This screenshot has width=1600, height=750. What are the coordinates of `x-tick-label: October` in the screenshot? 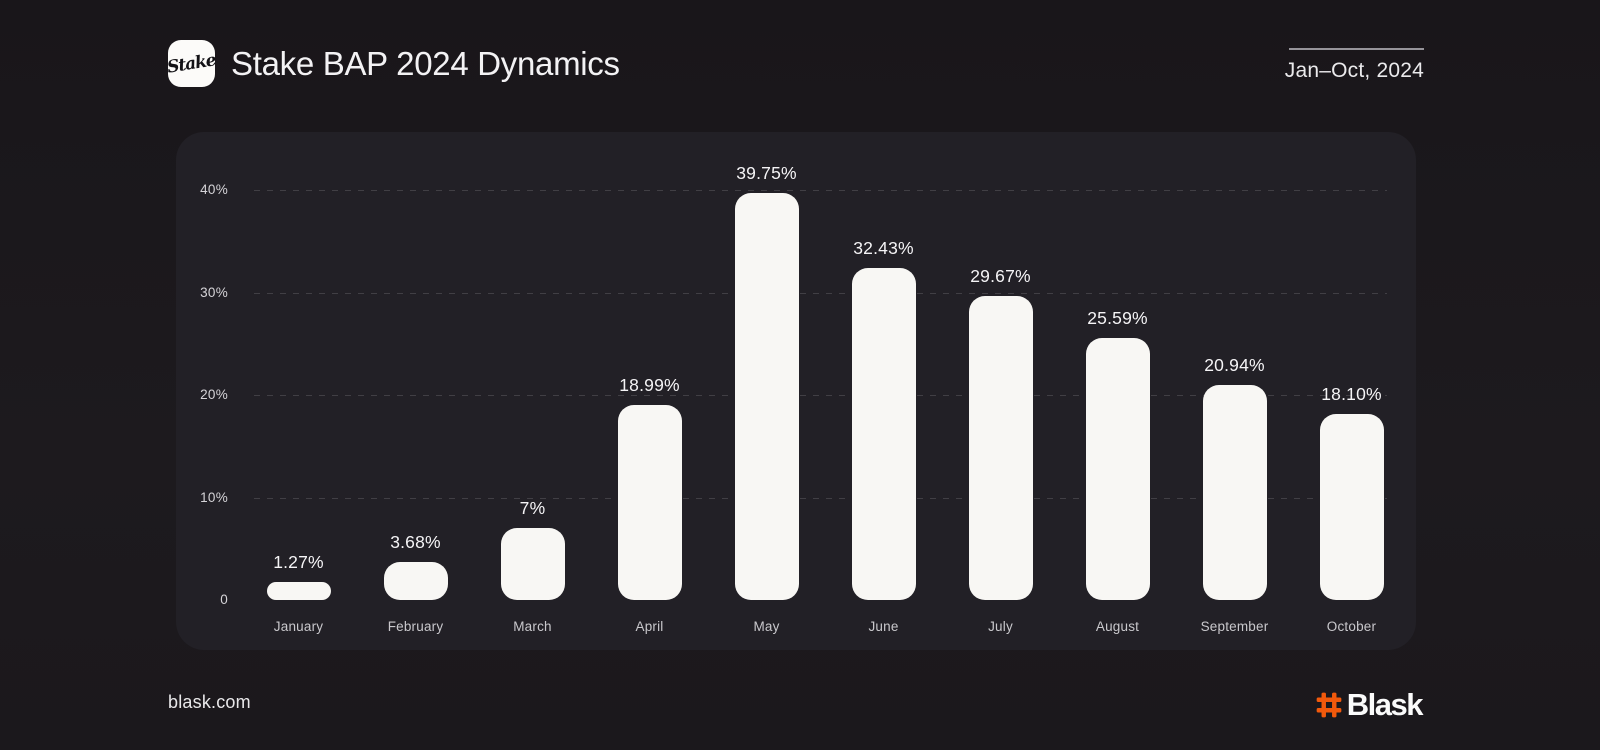 It's located at (1351, 626).